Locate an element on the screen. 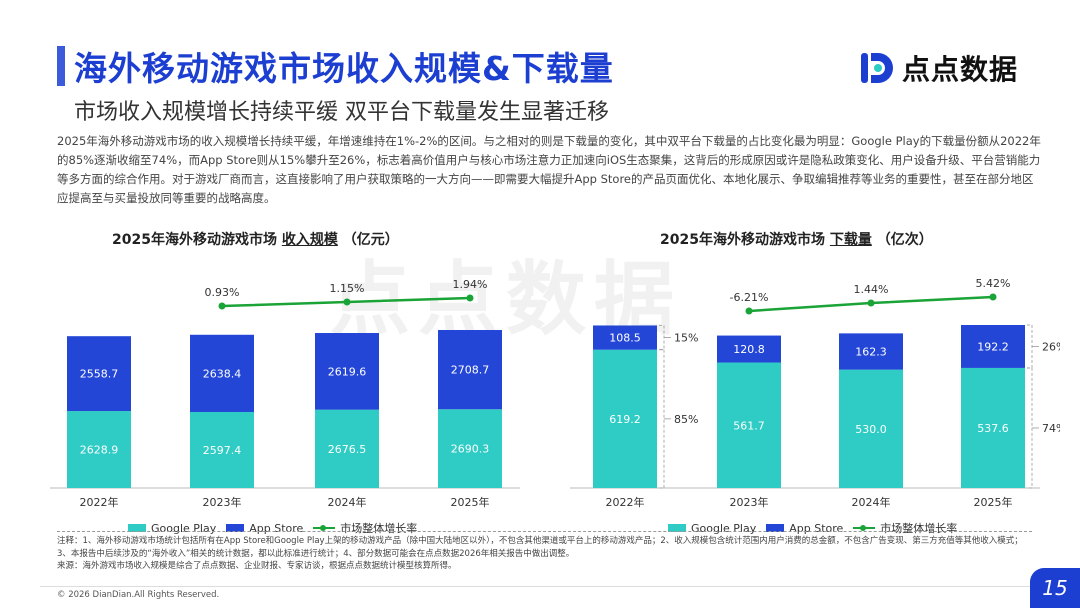 The image size is (1080, 608). downloads-chart-title: 2025年海外移动游戏市场 下载量 （亿次） is located at coordinates (796, 239).